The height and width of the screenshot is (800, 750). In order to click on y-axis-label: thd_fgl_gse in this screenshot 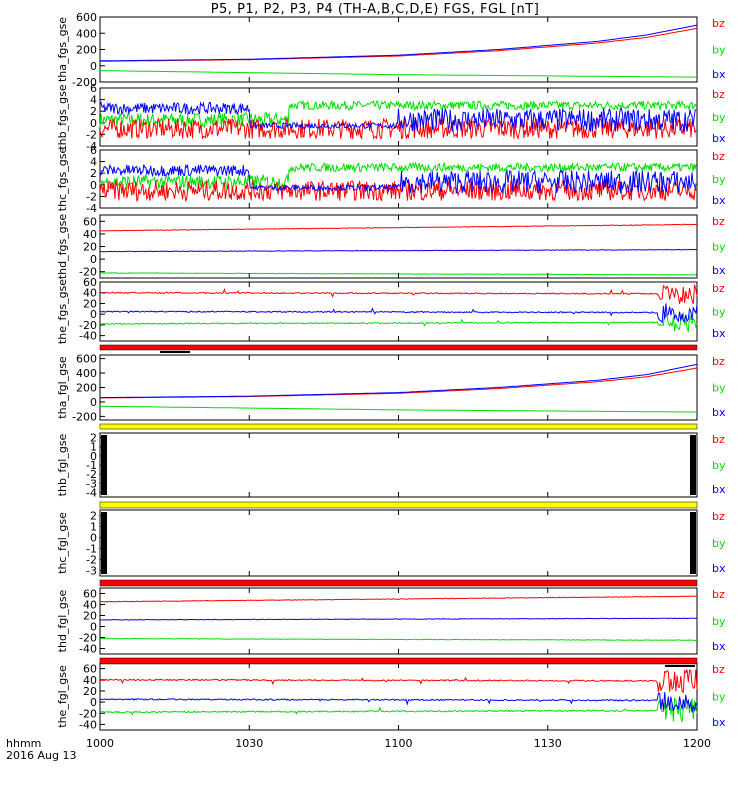, I will do `click(62, 620)`.